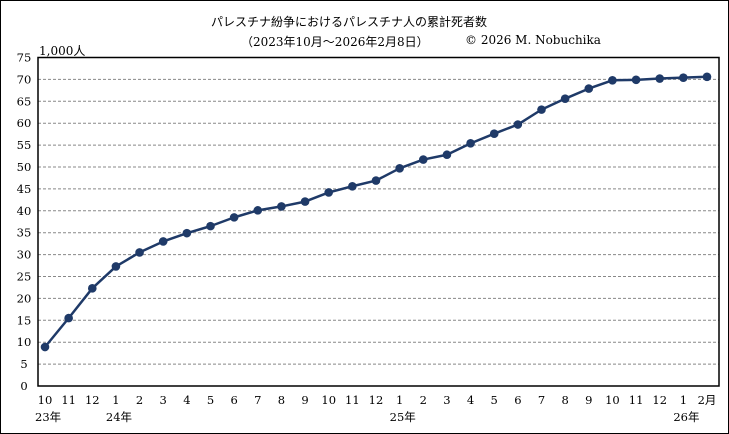 Image resolution: width=729 pixels, height=434 pixels. Describe the element at coordinates (403, 417) in the screenshot. I see `x-year-label: 25年` at that location.